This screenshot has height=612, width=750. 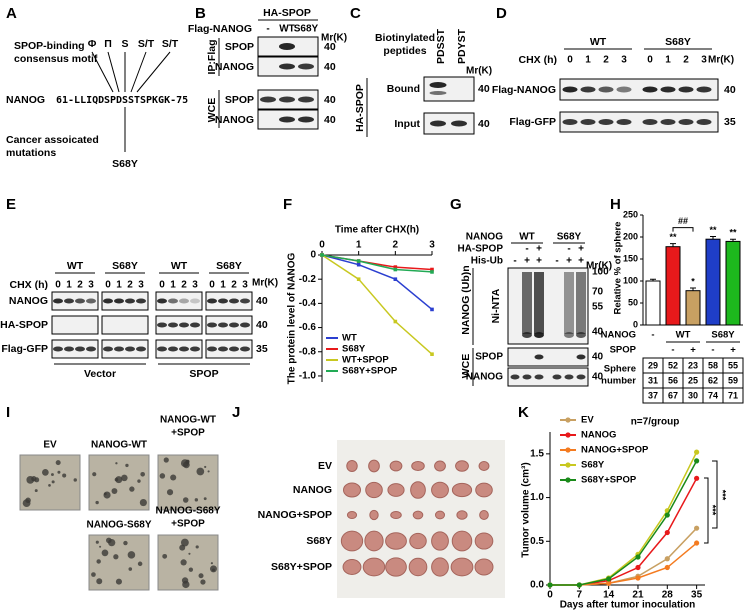 What do you see at coordinates (11, 13) in the screenshot?
I see `panel-label: A` at bounding box center [11, 13].